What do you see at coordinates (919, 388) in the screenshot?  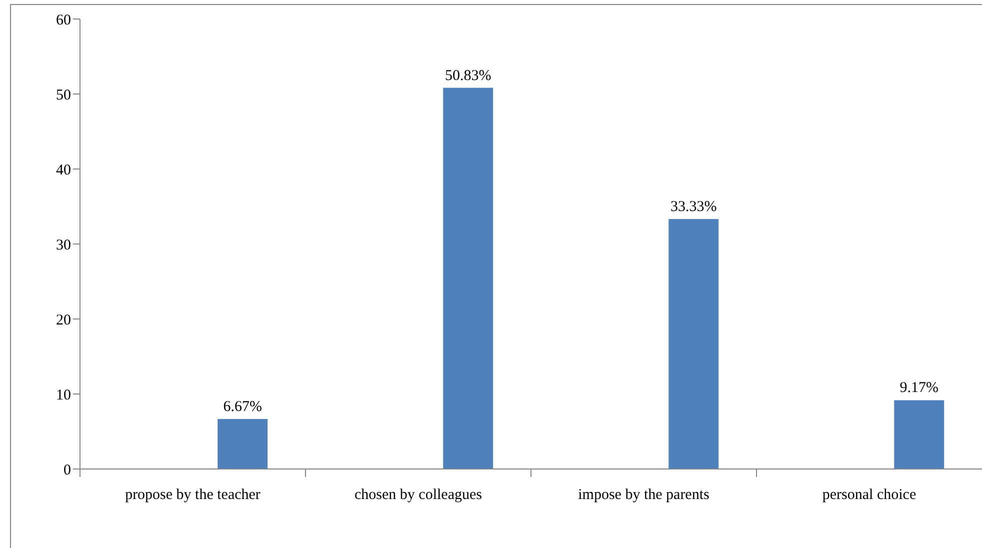 I see `data-label: 9.17%` at bounding box center [919, 388].